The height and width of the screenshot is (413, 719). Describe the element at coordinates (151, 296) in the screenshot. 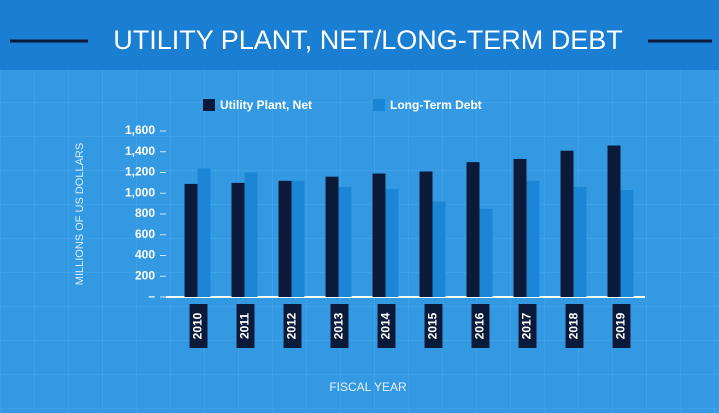

I see `y-tick-label: –` at that location.